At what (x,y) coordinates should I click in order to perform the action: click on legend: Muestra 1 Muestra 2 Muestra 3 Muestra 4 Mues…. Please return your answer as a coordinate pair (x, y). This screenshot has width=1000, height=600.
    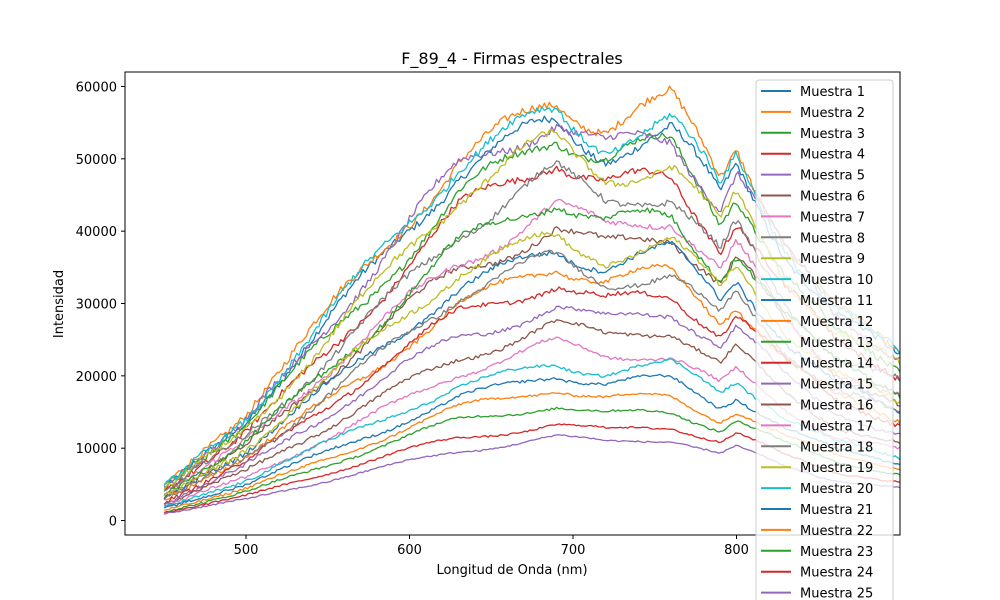
    Looking at the image, I should click on (824, 339).